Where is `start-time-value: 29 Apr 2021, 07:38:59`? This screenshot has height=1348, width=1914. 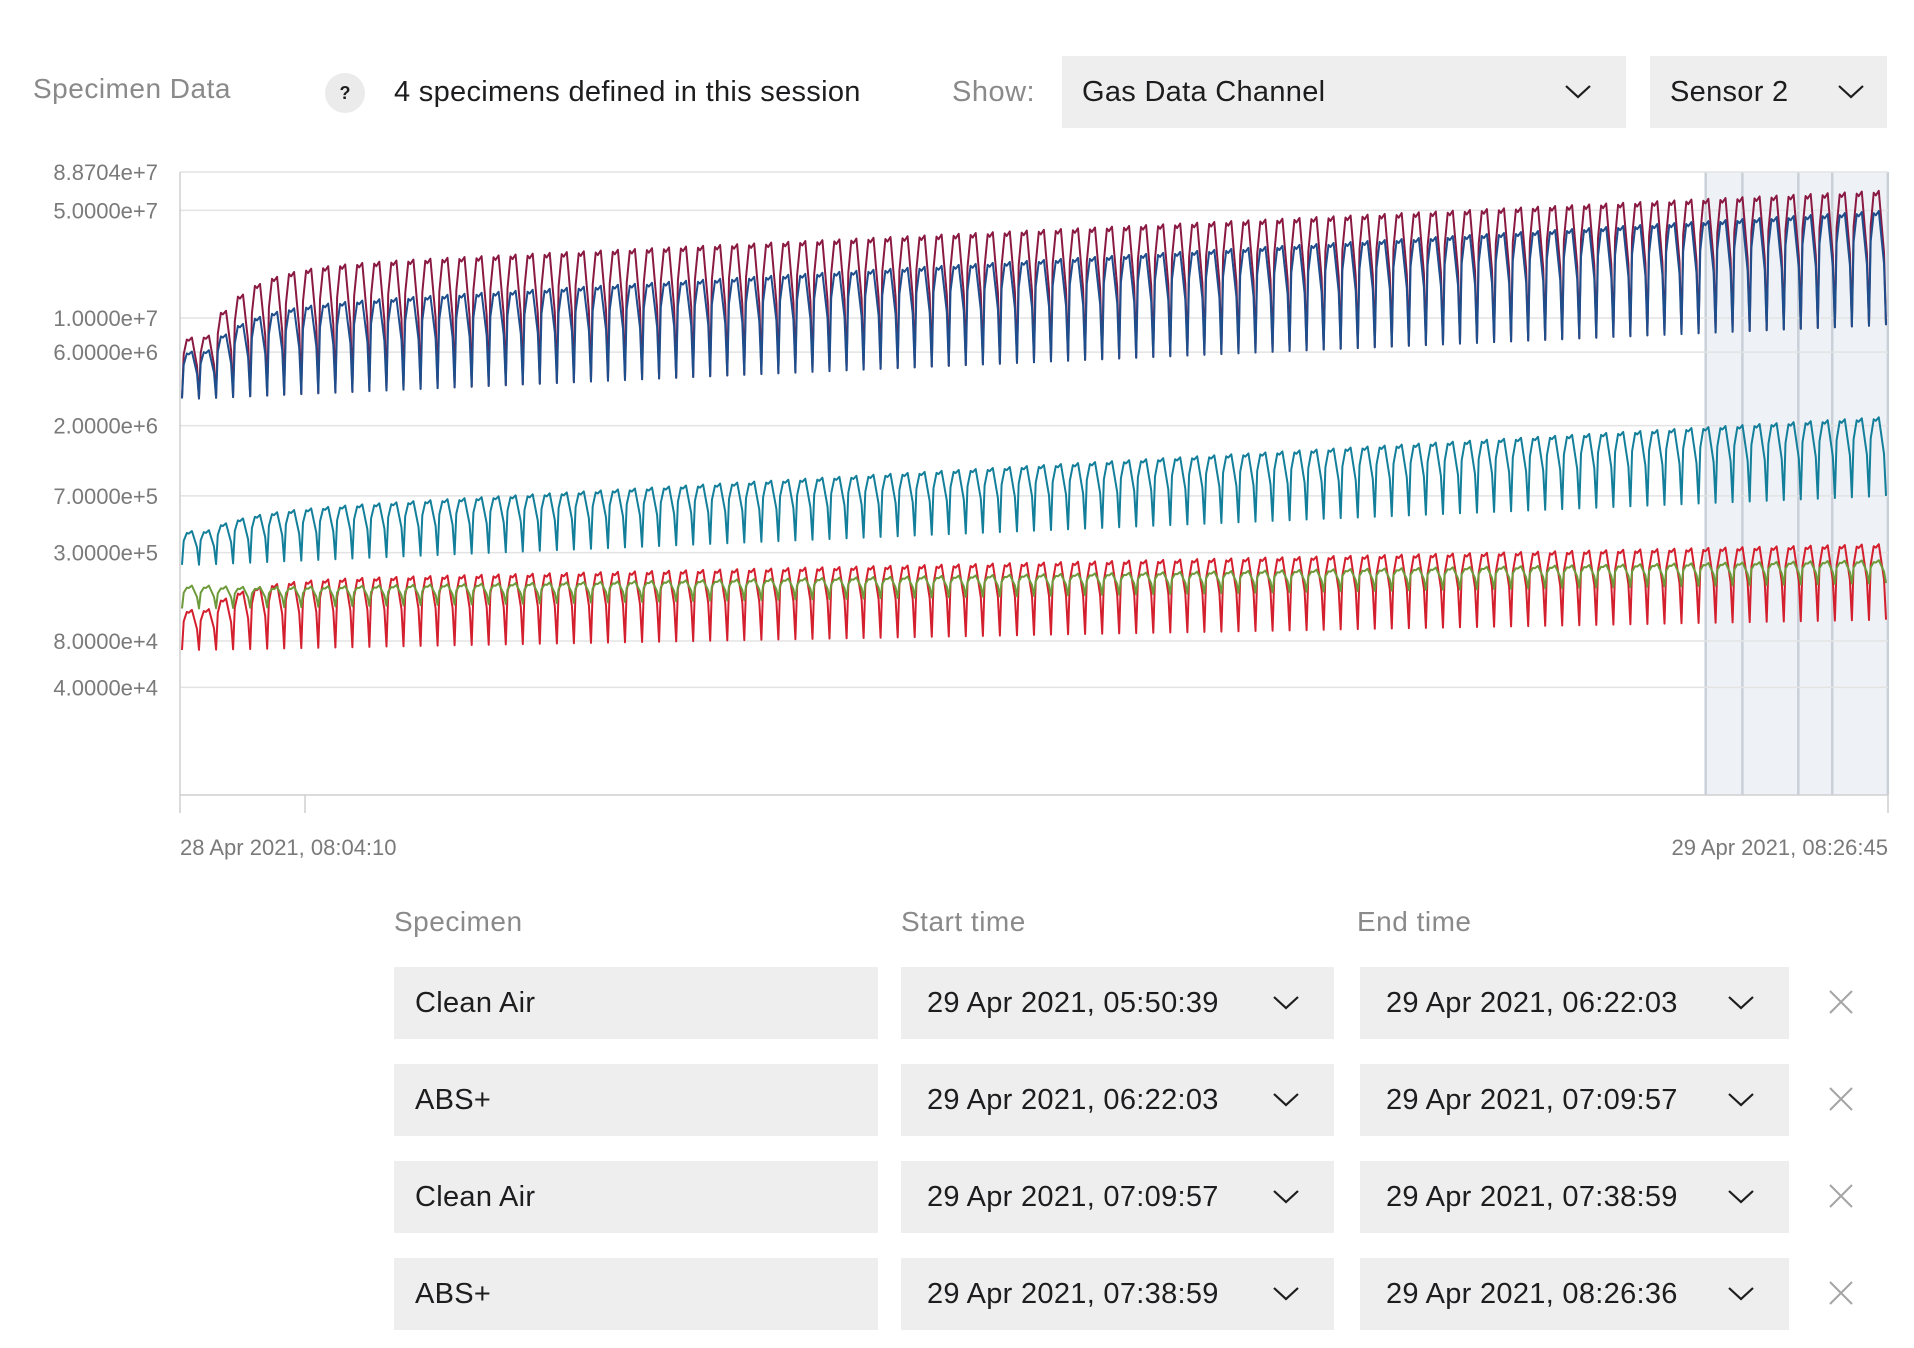
start-time-value: 29 Apr 2021, 07:38:59 is located at coordinates (1073, 1293).